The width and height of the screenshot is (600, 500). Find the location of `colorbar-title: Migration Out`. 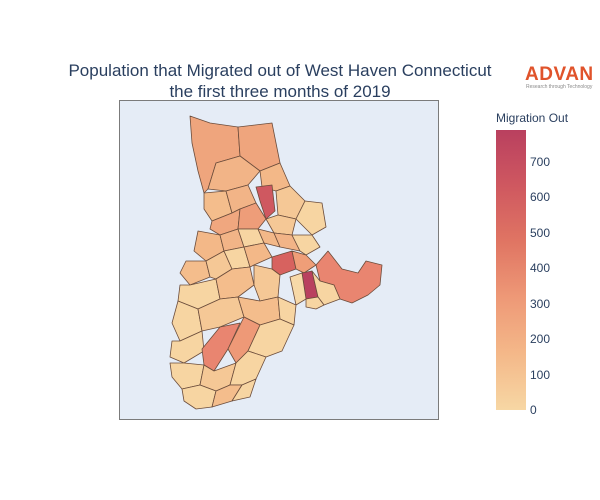

colorbar-title: Migration Out is located at coordinates (532, 118).